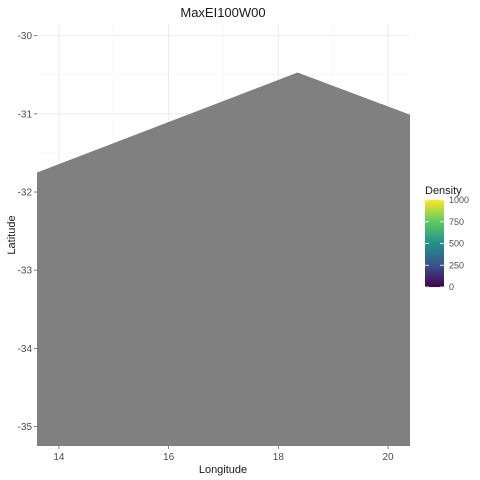 The height and width of the screenshot is (480, 480). Describe the element at coordinates (25, 271) in the screenshot. I see `y-tick-label: -33` at that location.